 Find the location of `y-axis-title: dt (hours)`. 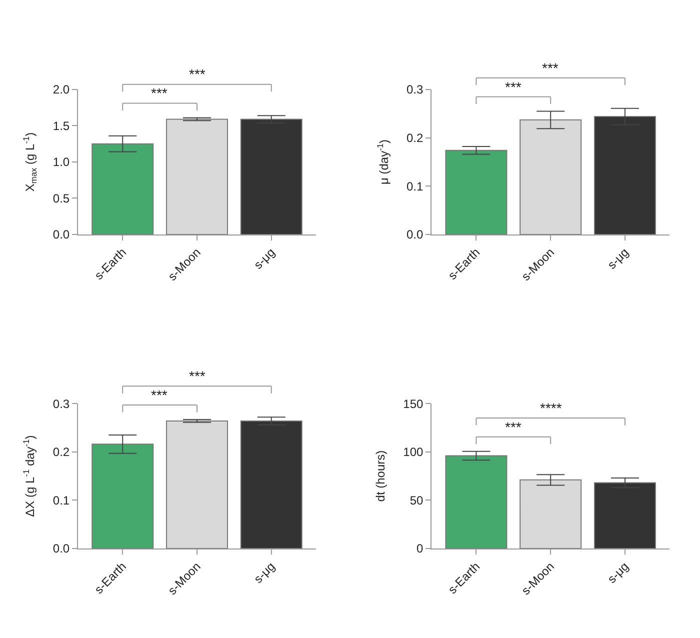

y-axis-title: dt (hours) is located at coordinates (380, 476).